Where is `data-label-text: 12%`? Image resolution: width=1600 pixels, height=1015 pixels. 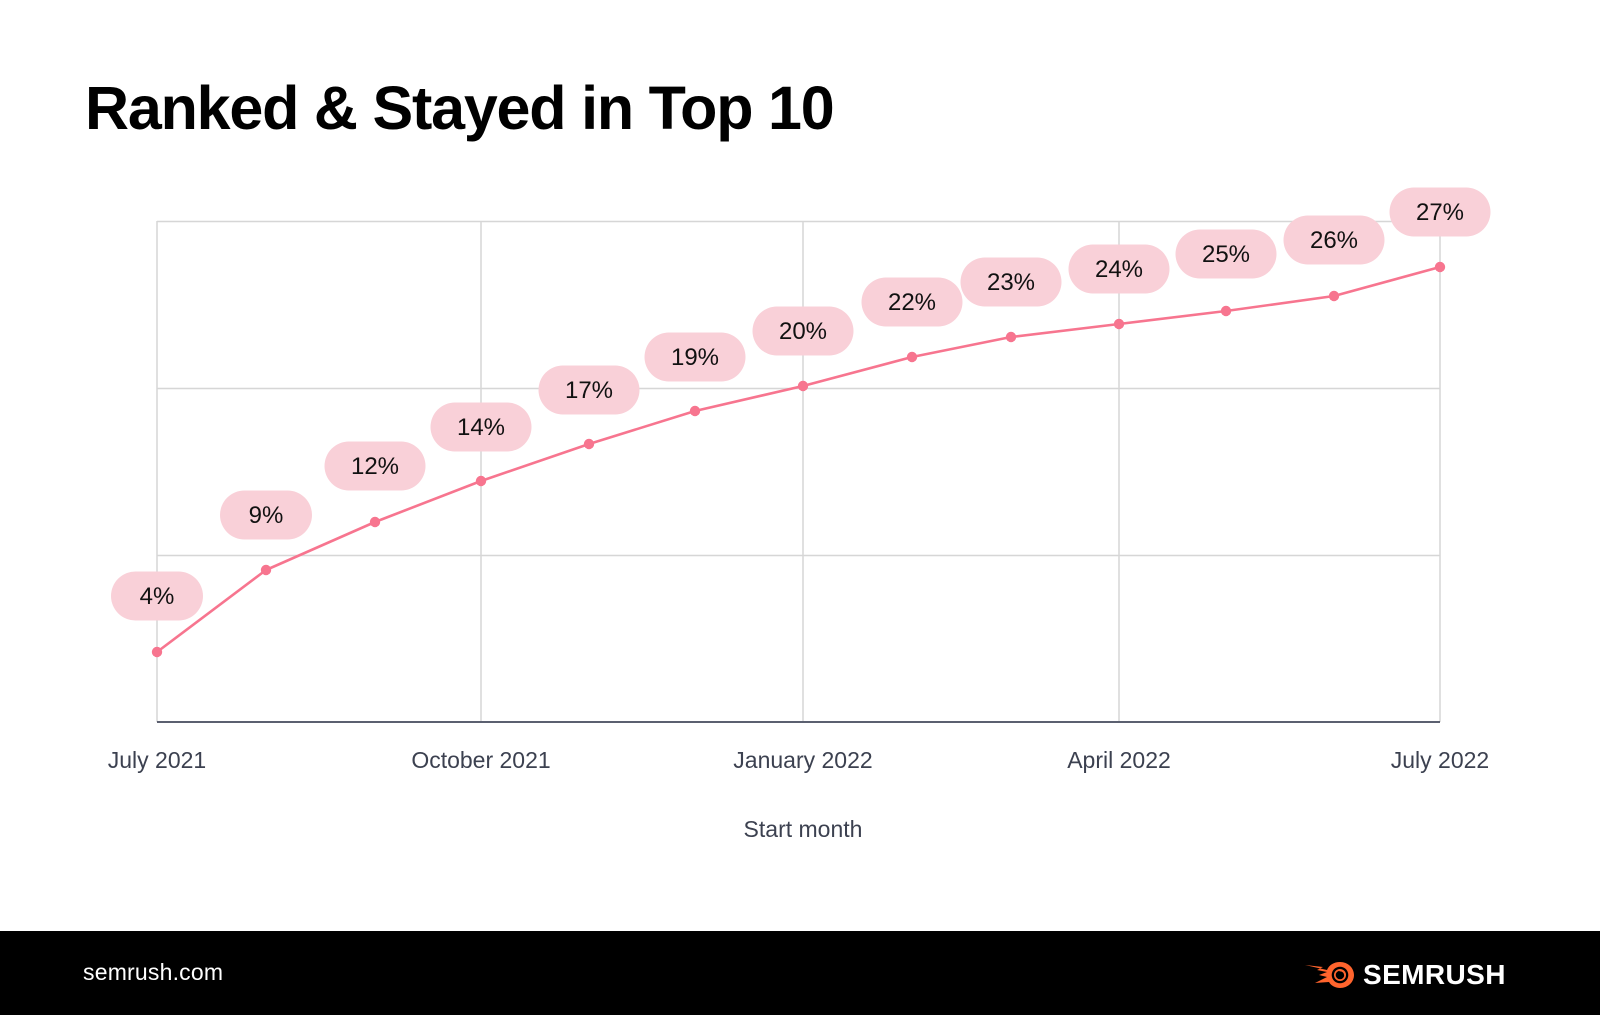 data-label-text: 12% is located at coordinates (375, 466).